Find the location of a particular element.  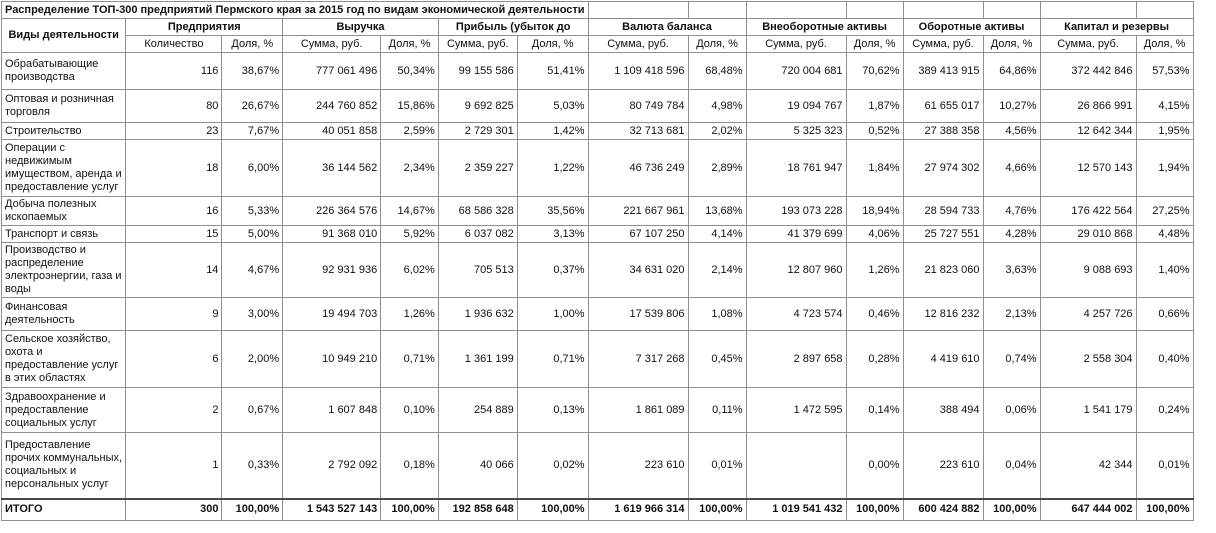

activity-cell: Строительство is located at coordinates (63, 131).